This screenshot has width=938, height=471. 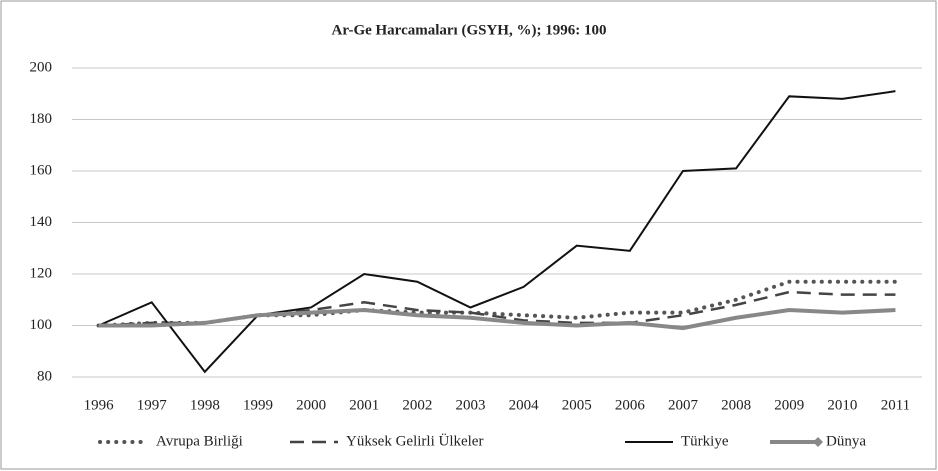 I want to click on y-tick-label: 80, so click(x=44, y=376).